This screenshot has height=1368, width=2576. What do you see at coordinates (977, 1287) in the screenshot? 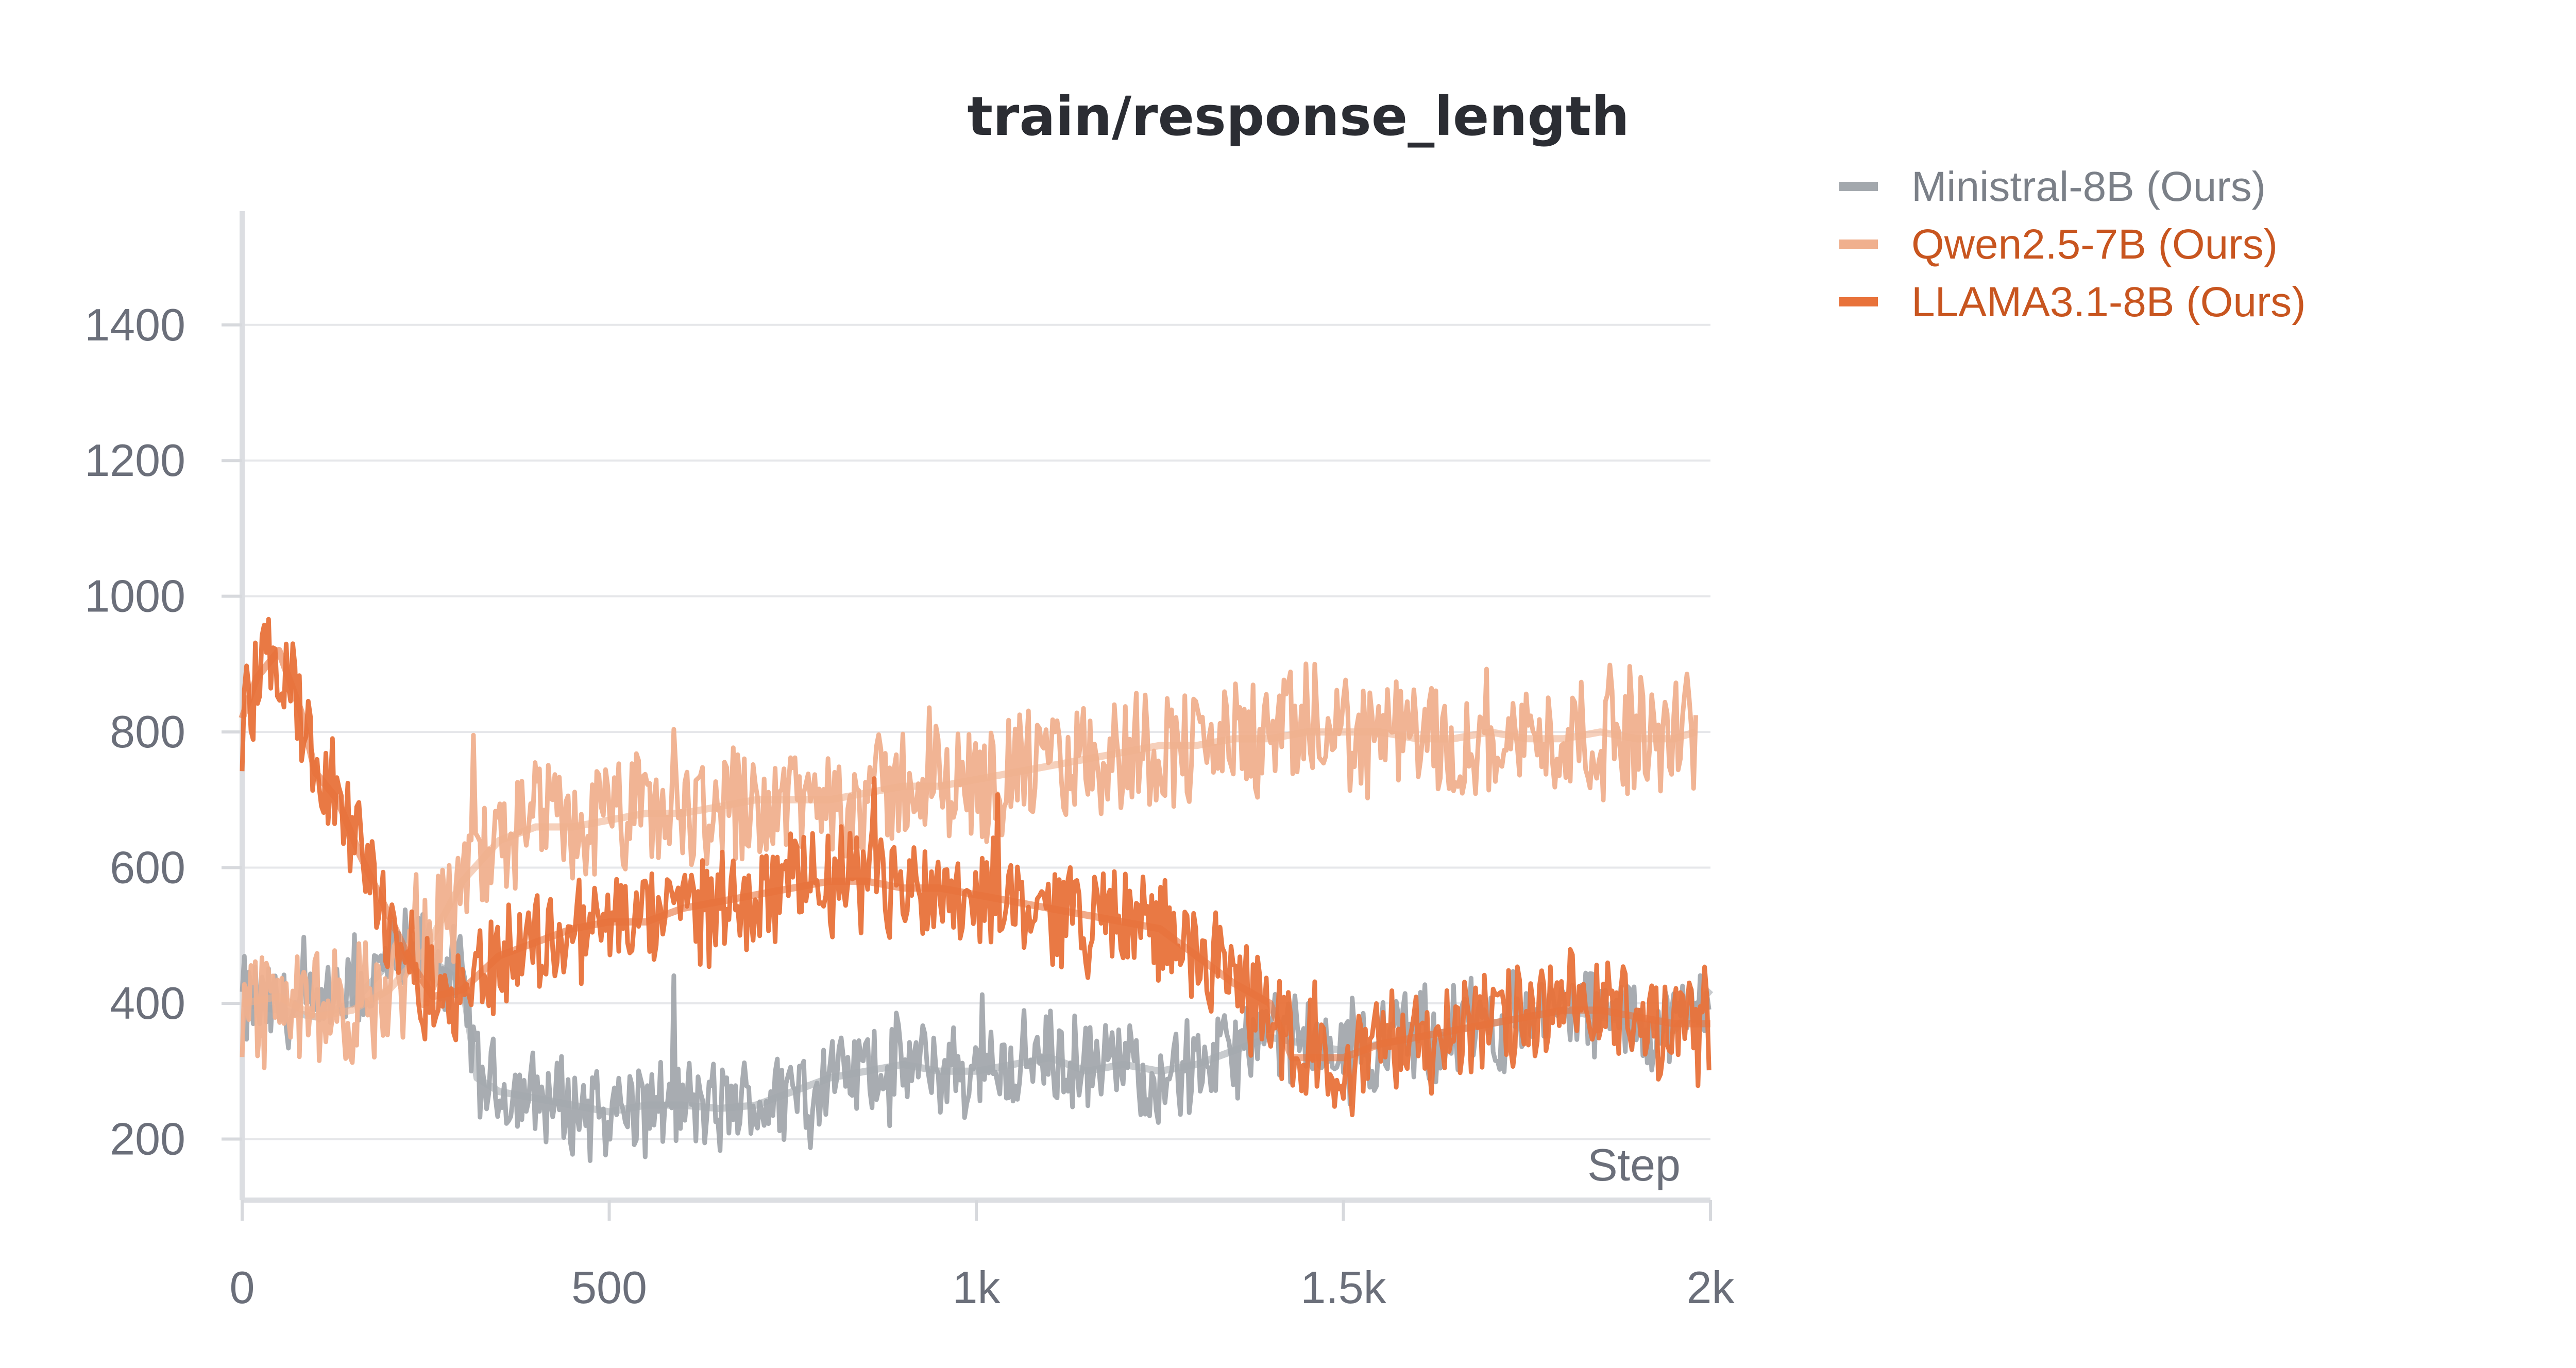
I see `x-tick-label-1k: 1k` at bounding box center [977, 1287].